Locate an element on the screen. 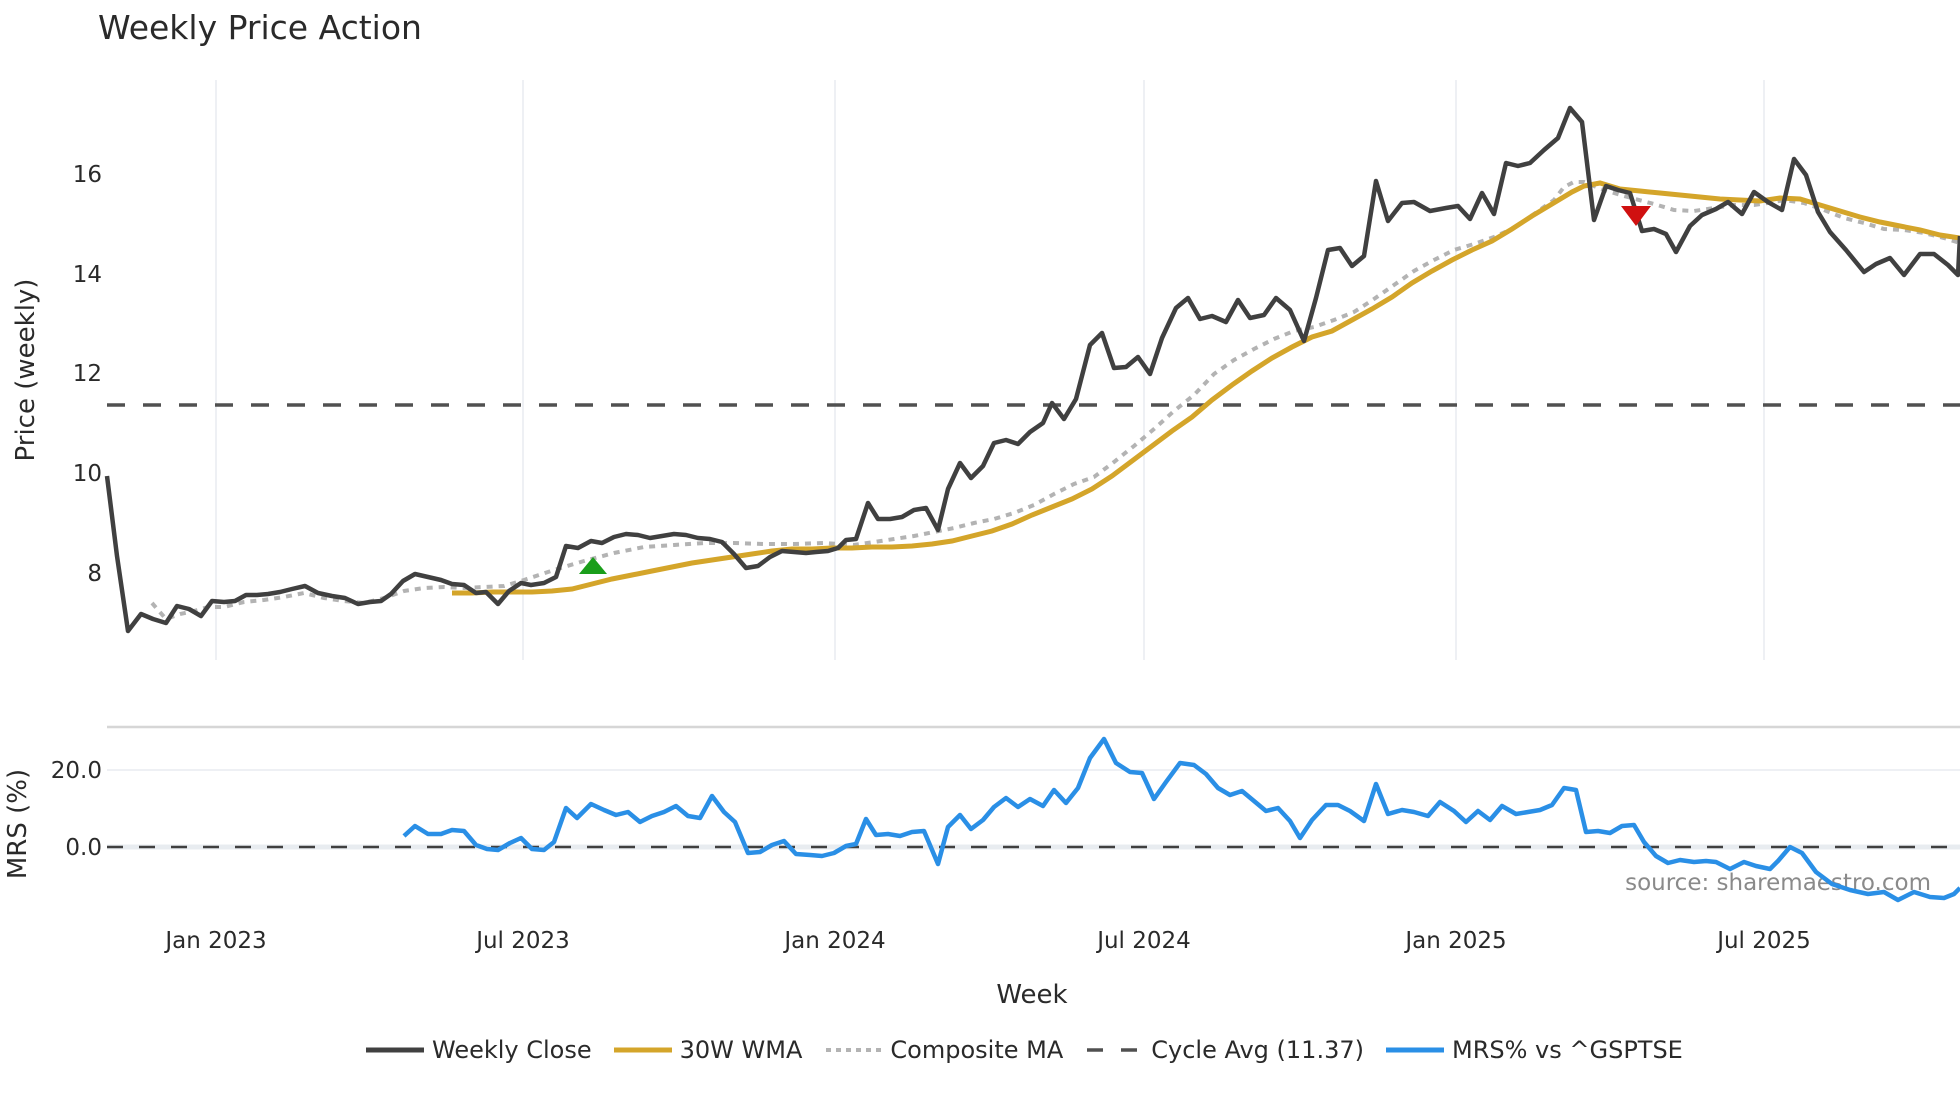  dashed-line-swatch-icon is located at coordinates (1115, 1050).